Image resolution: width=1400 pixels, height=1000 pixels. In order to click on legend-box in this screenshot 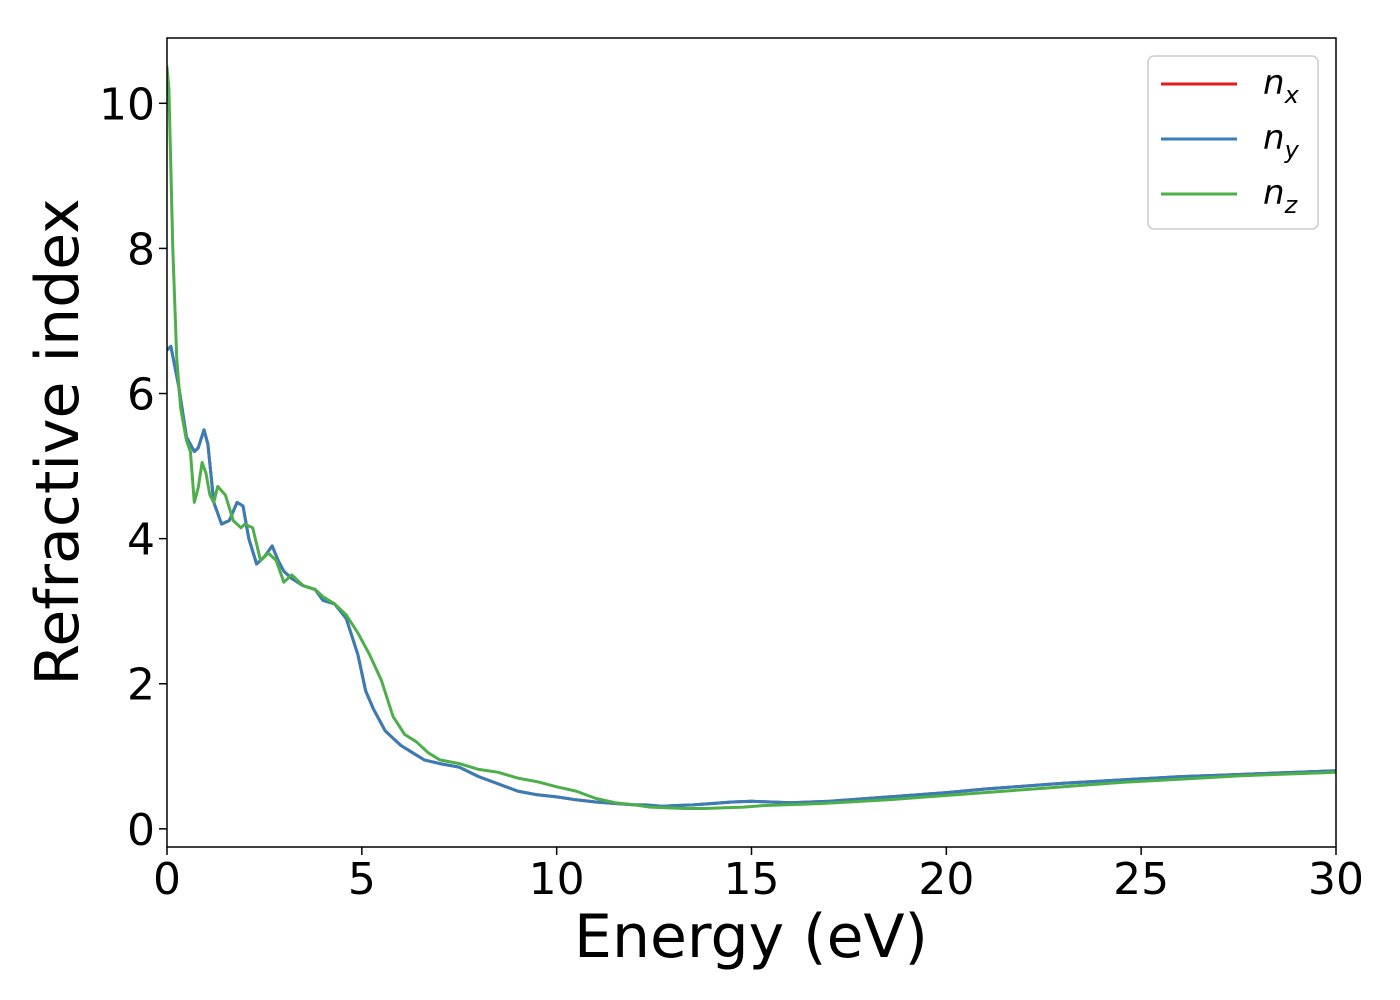, I will do `click(1233, 142)`.